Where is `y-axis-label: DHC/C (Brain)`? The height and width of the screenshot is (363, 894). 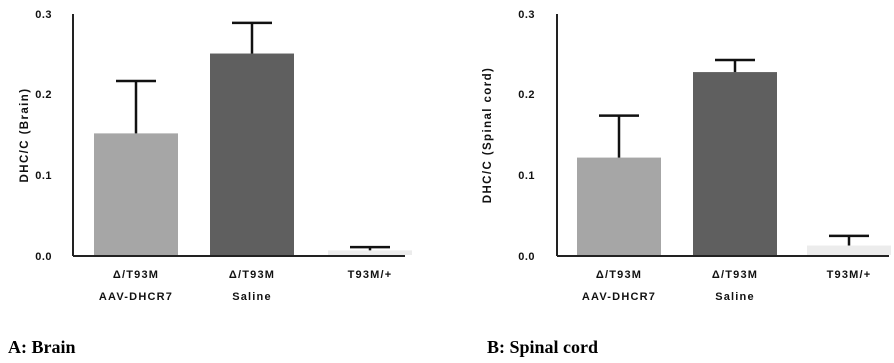 y-axis-label: DHC/C (Brain) is located at coordinates (25, 135).